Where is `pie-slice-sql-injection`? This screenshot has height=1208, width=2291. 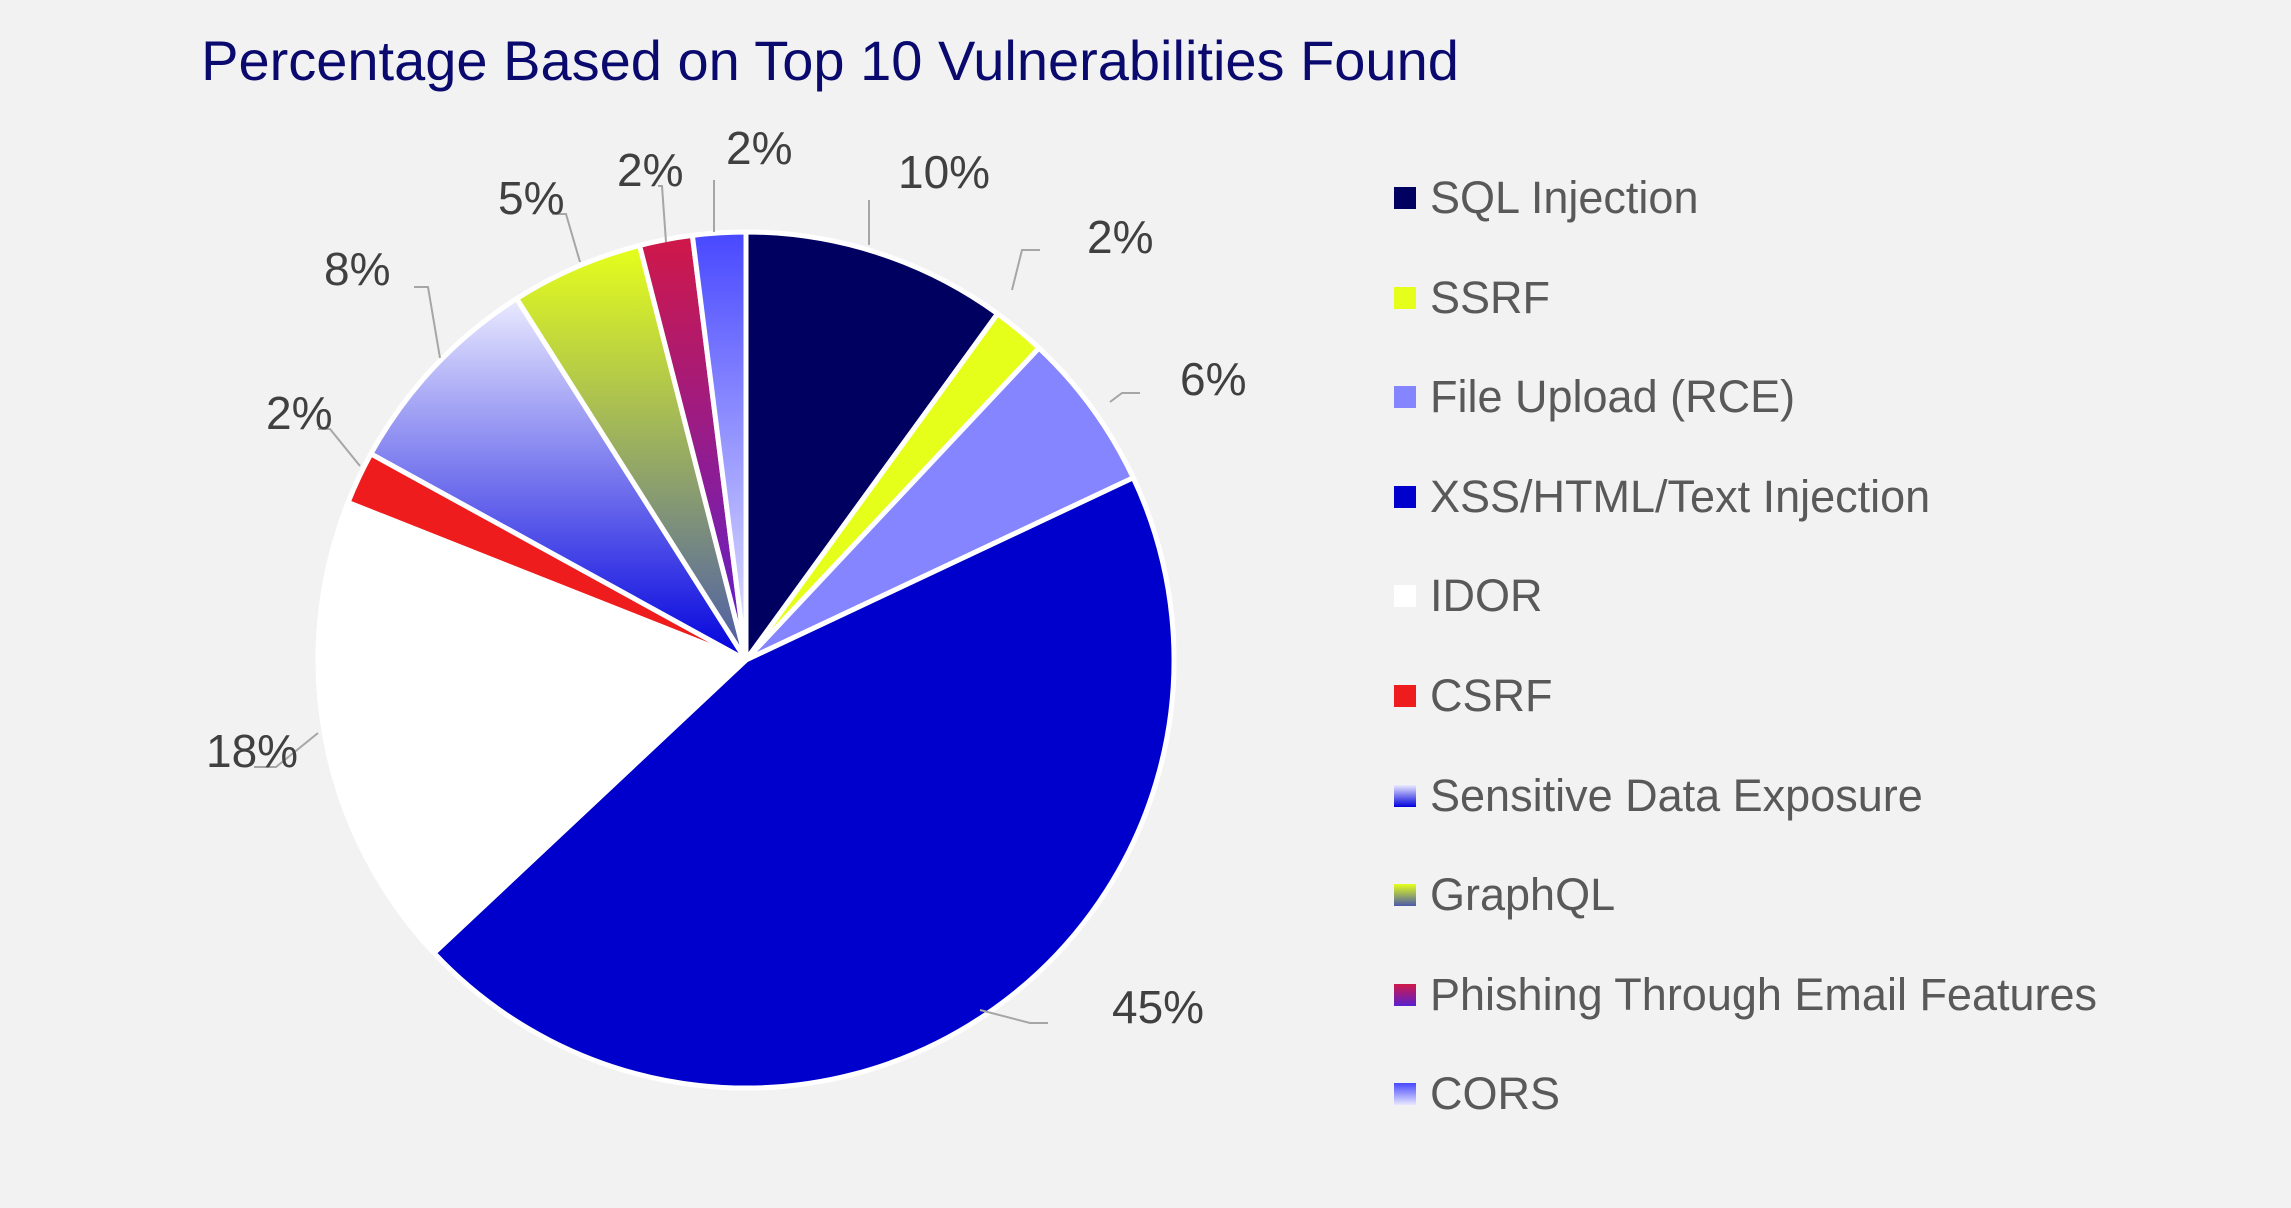 pie-slice-sql-injection is located at coordinates (872, 446).